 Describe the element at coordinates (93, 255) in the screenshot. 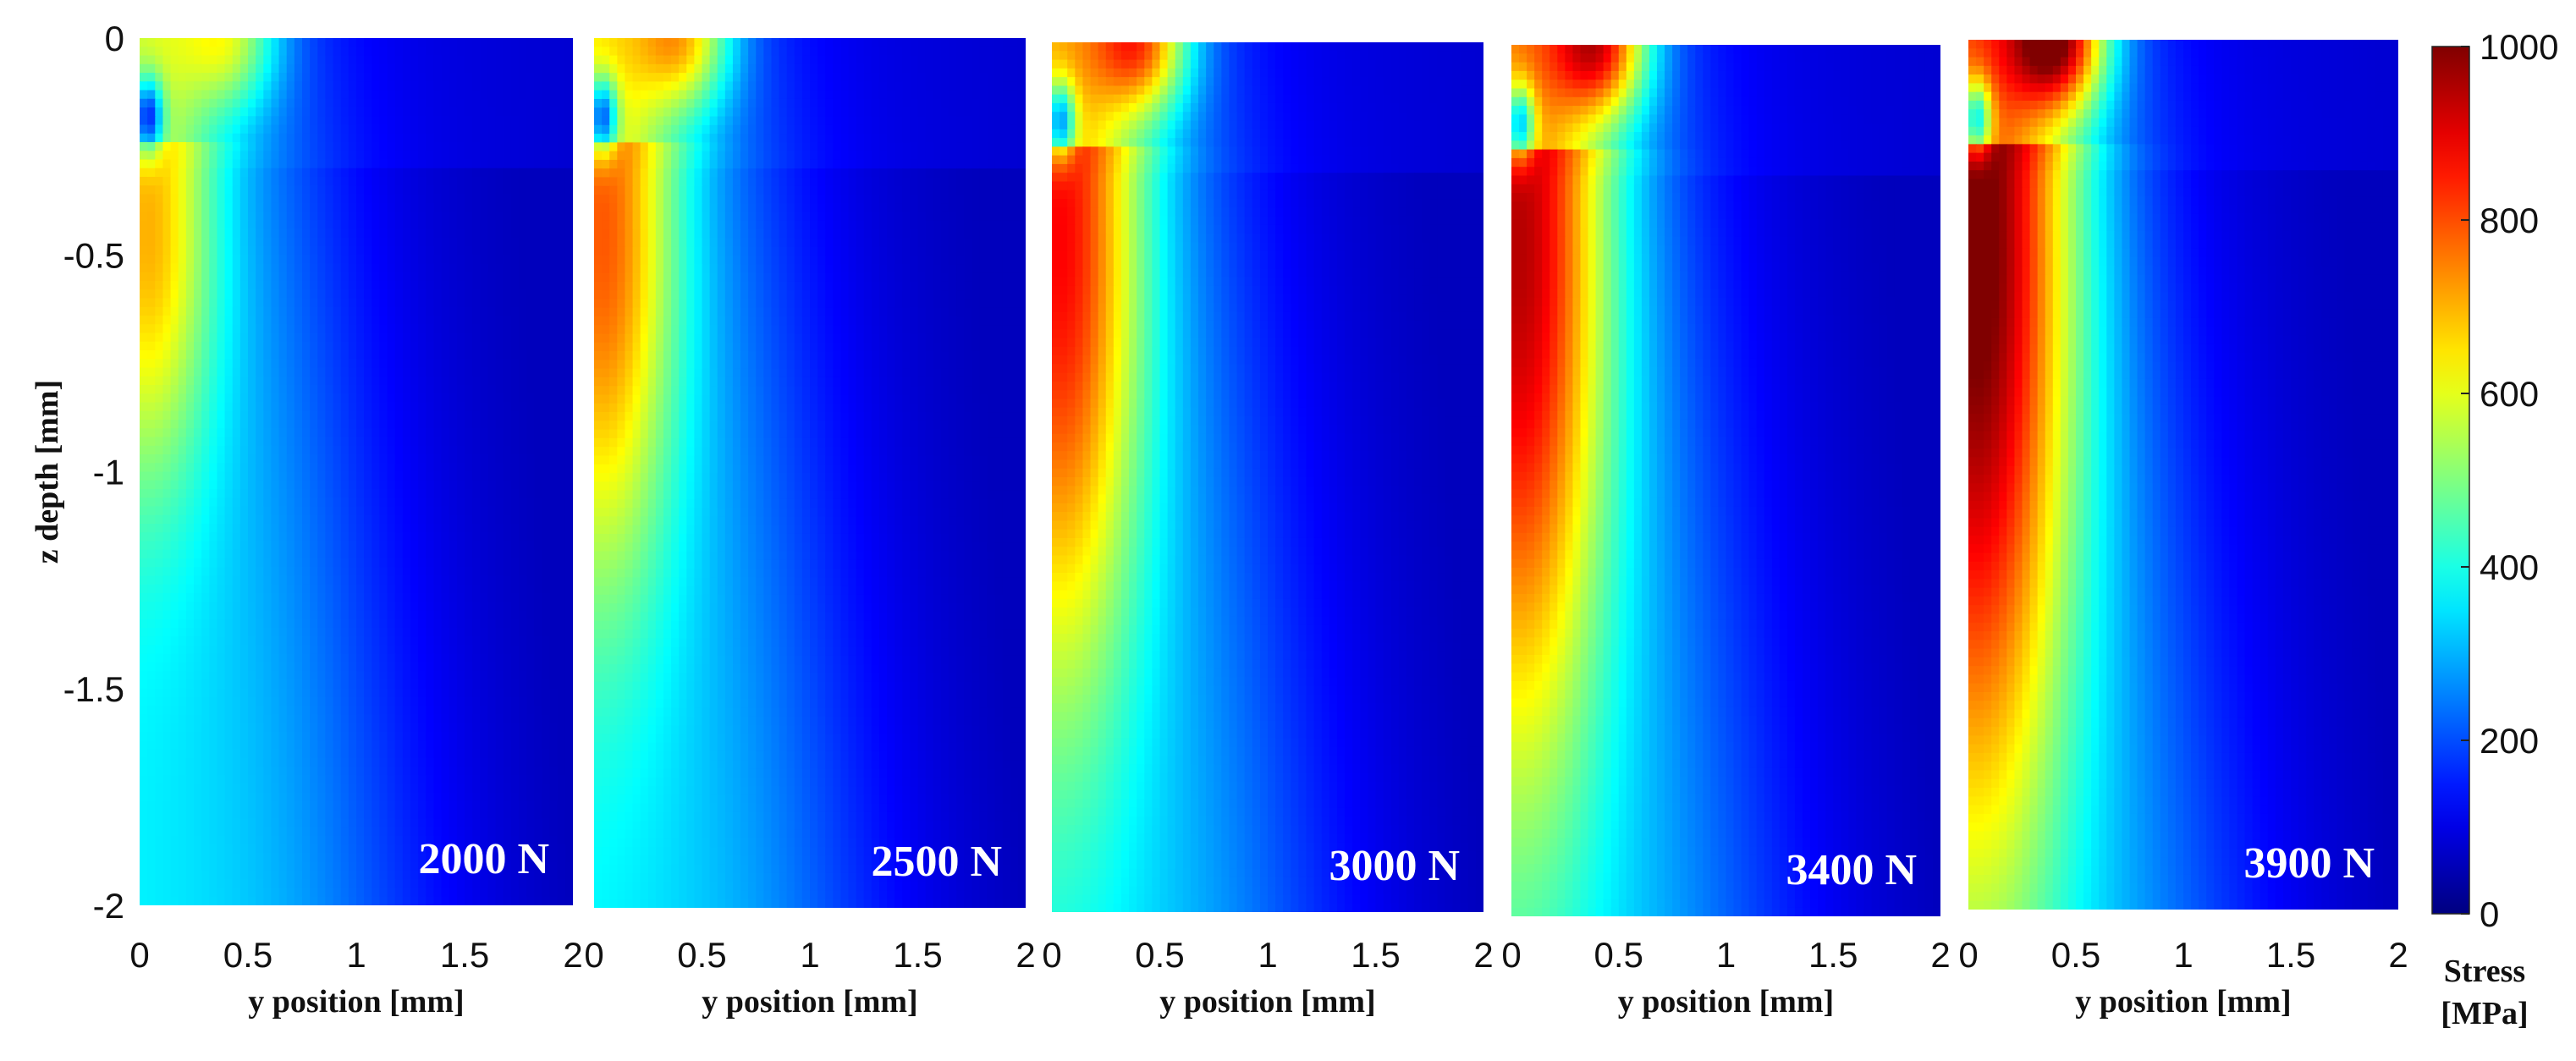

I see `y-tick-label: -0.5` at that location.